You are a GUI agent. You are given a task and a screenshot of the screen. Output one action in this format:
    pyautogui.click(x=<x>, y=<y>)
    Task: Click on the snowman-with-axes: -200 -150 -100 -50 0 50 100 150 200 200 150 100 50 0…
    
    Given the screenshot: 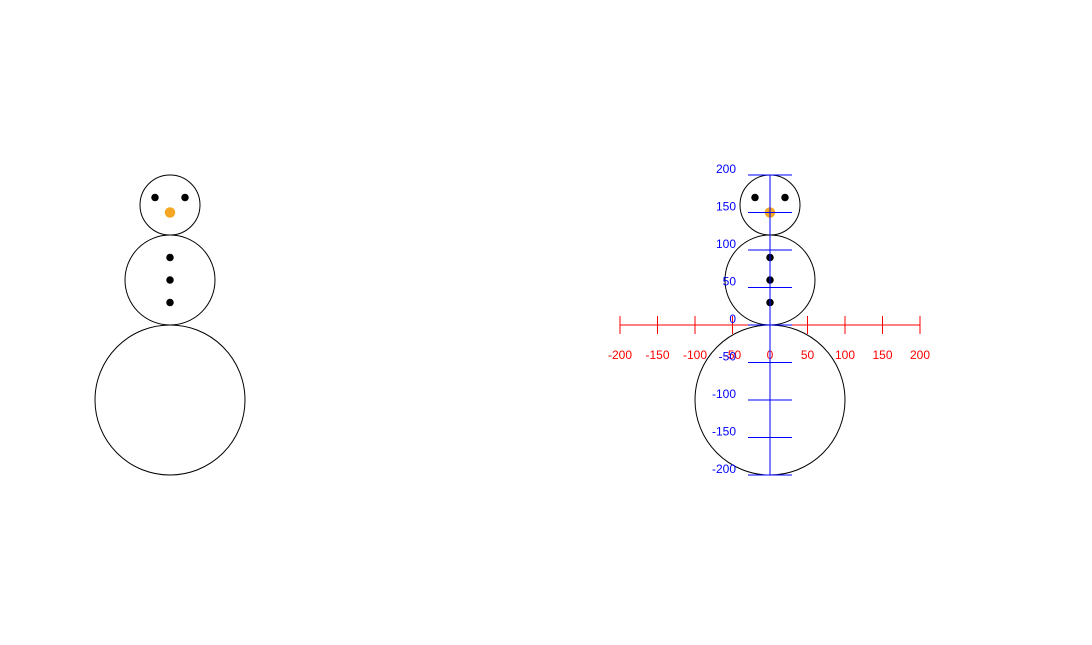 What is the action you would take?
    pyautogui.click(x=769, y=319)
    